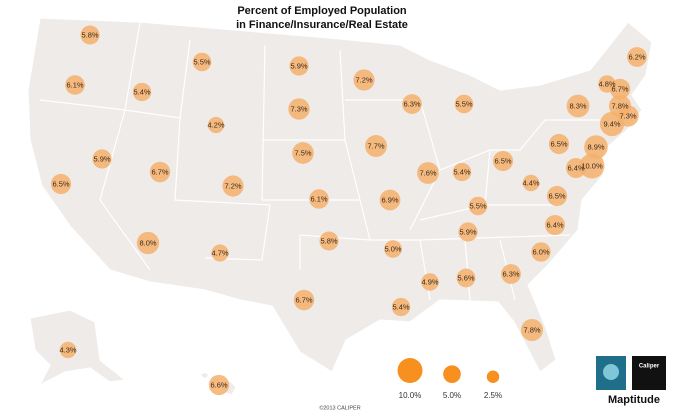  I want to click on point-label: 4.8%, so click(606, 83).